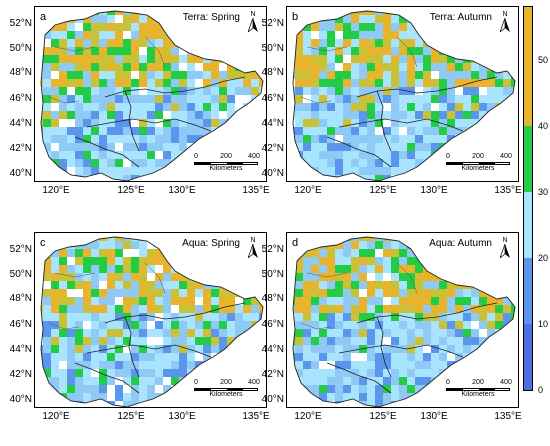  What do you see at coordinates (460, 243) in the screenshot?
I see `panel-title: Aqua: Autumn` at bounding box center [460, 243].